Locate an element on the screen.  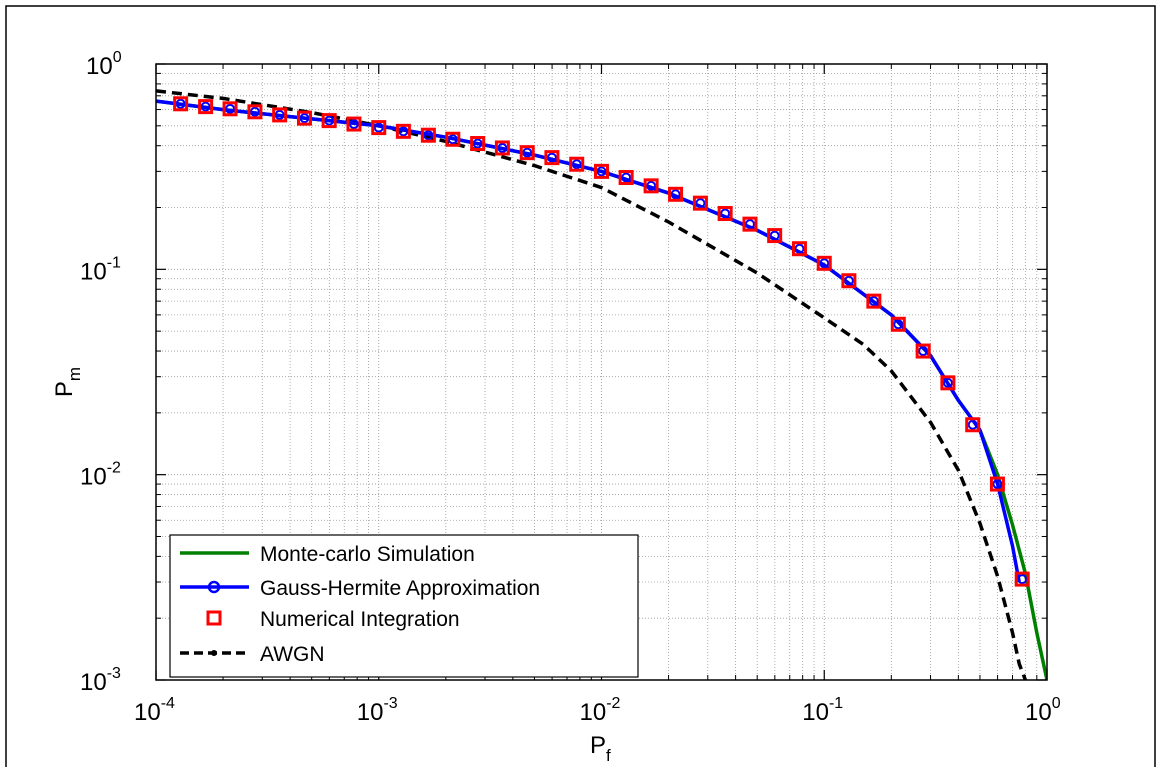
x-tick-labels: 10⁻⁴ 10⁻³ 10⁻² 10⁻¹ 10⁰ is located at coordinates (597, 710).